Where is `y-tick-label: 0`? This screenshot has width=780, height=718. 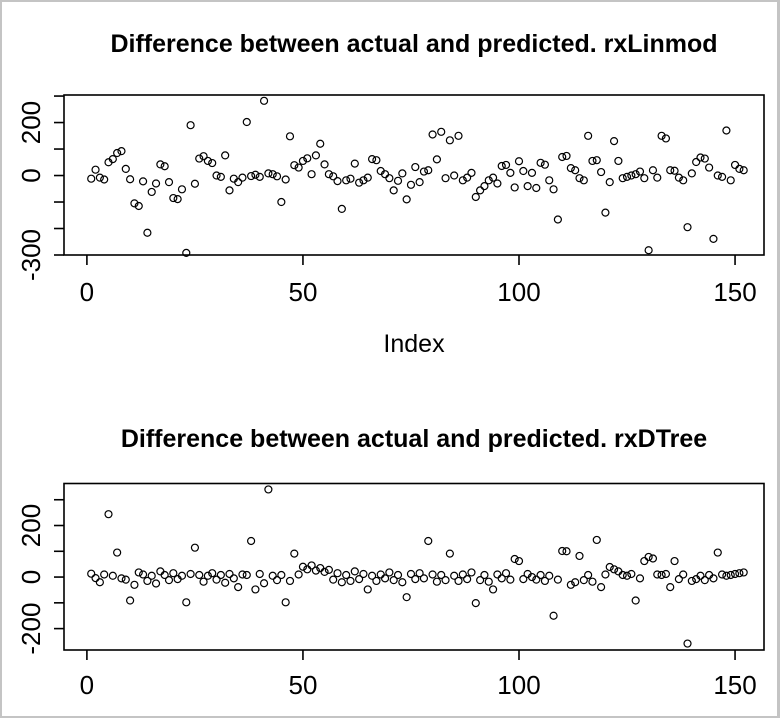 y-tick-label: 0 is located at coordinates (31, 175).